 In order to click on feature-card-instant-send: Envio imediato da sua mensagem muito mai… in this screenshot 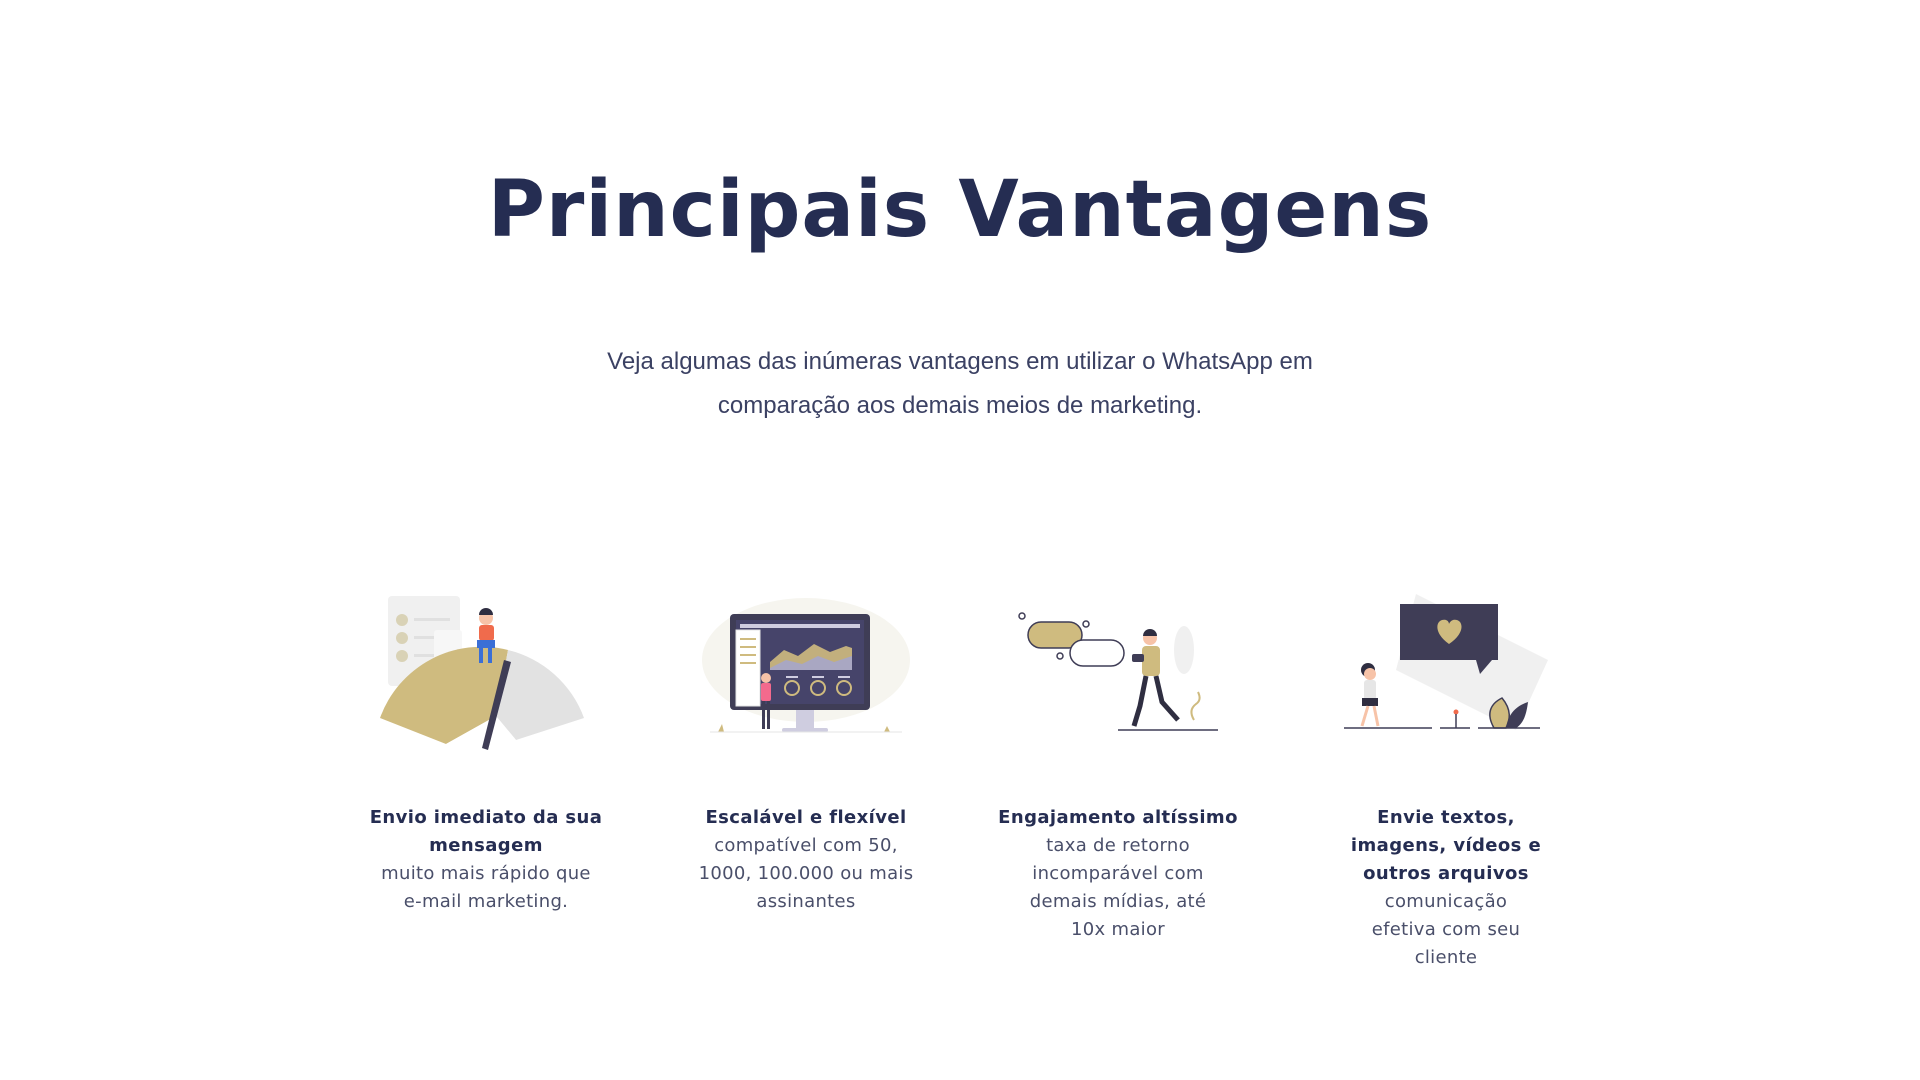, I will do `click(486, 753)`.